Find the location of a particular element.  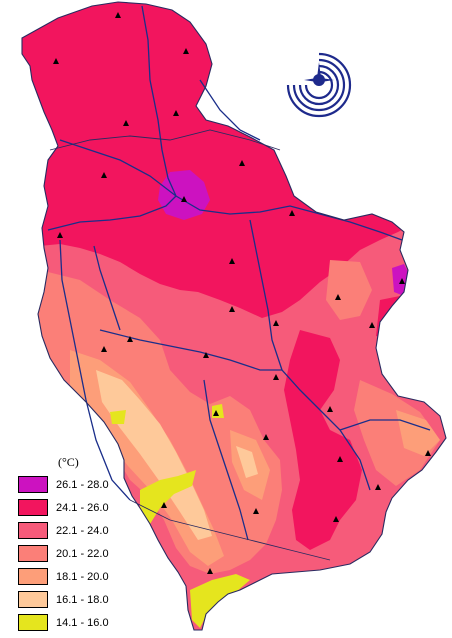

legend-label: 26.1 - 28.0 is located at coordinates (82, 484).